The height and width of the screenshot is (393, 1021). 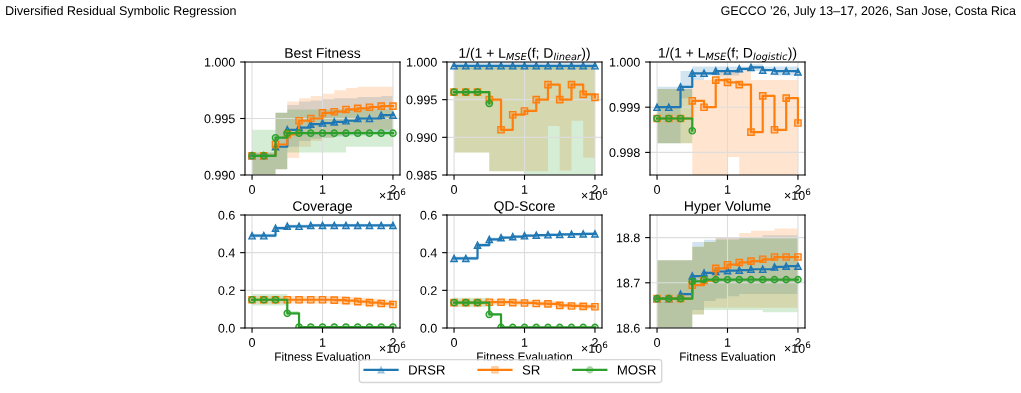 I want to click on chart-title: Coverage, so click(x=322, y=207).